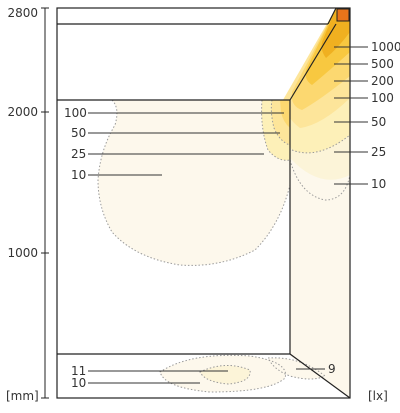 This screenshot has height=413, width=400. Describe the element at coordinates (332, 369) in the screenshot. I see `label-floor-9: 9` at that location.